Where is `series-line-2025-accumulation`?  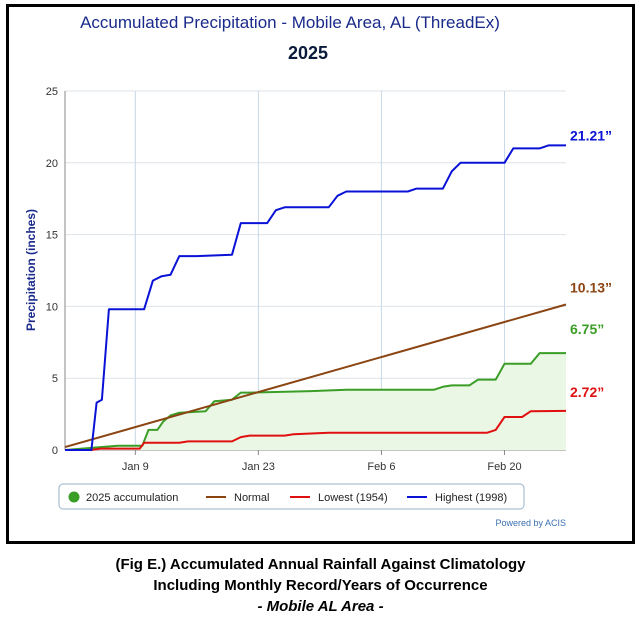
series-line-2025-accumulation is located at coordinates (315, 401).